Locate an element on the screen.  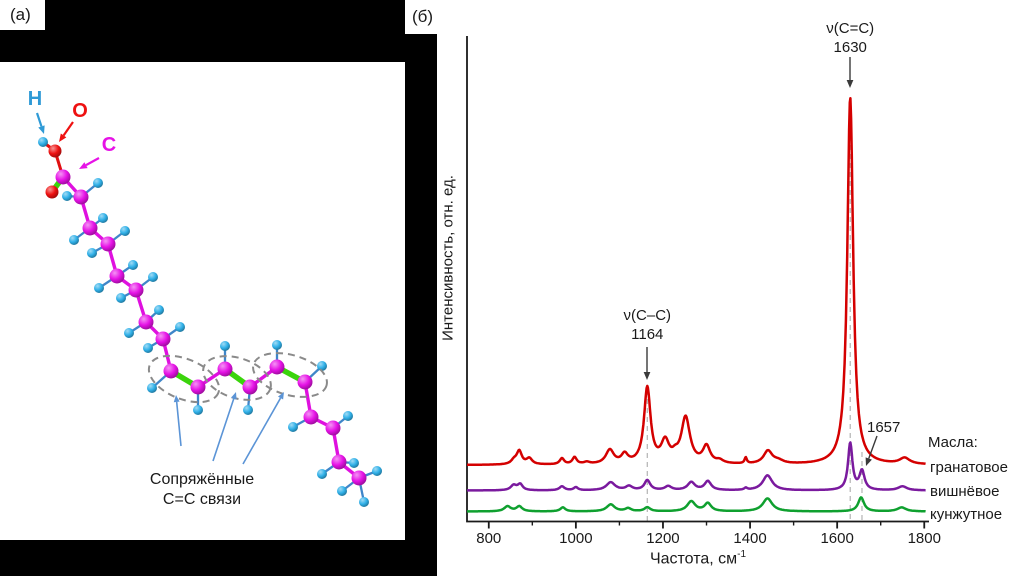
legend-item-label: гранатовое is located at coordinates (969, 467).